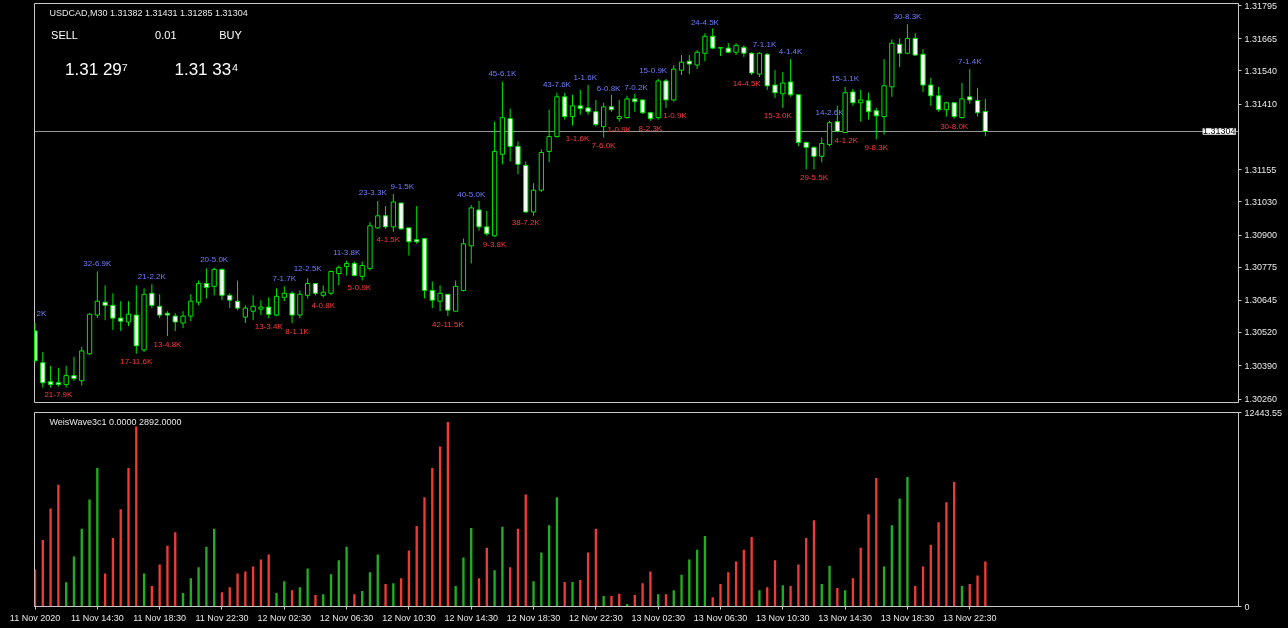 This screenshot has width=1288, height=628. What do you see at coordinates (1261, 235) in the screenshot?
I see `y-tick-label: 1.30900` at bounding box center [1261, 235].